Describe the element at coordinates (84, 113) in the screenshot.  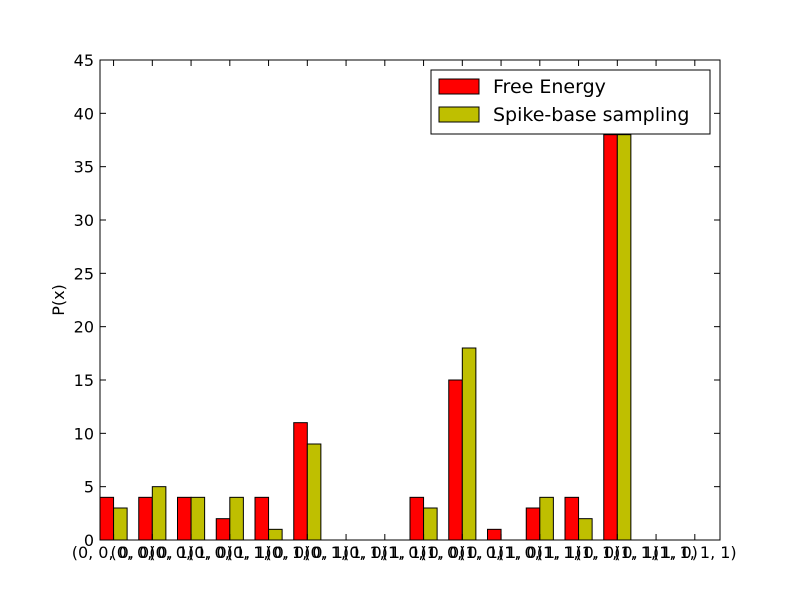
I see `y-tick-label: 40` at that location.